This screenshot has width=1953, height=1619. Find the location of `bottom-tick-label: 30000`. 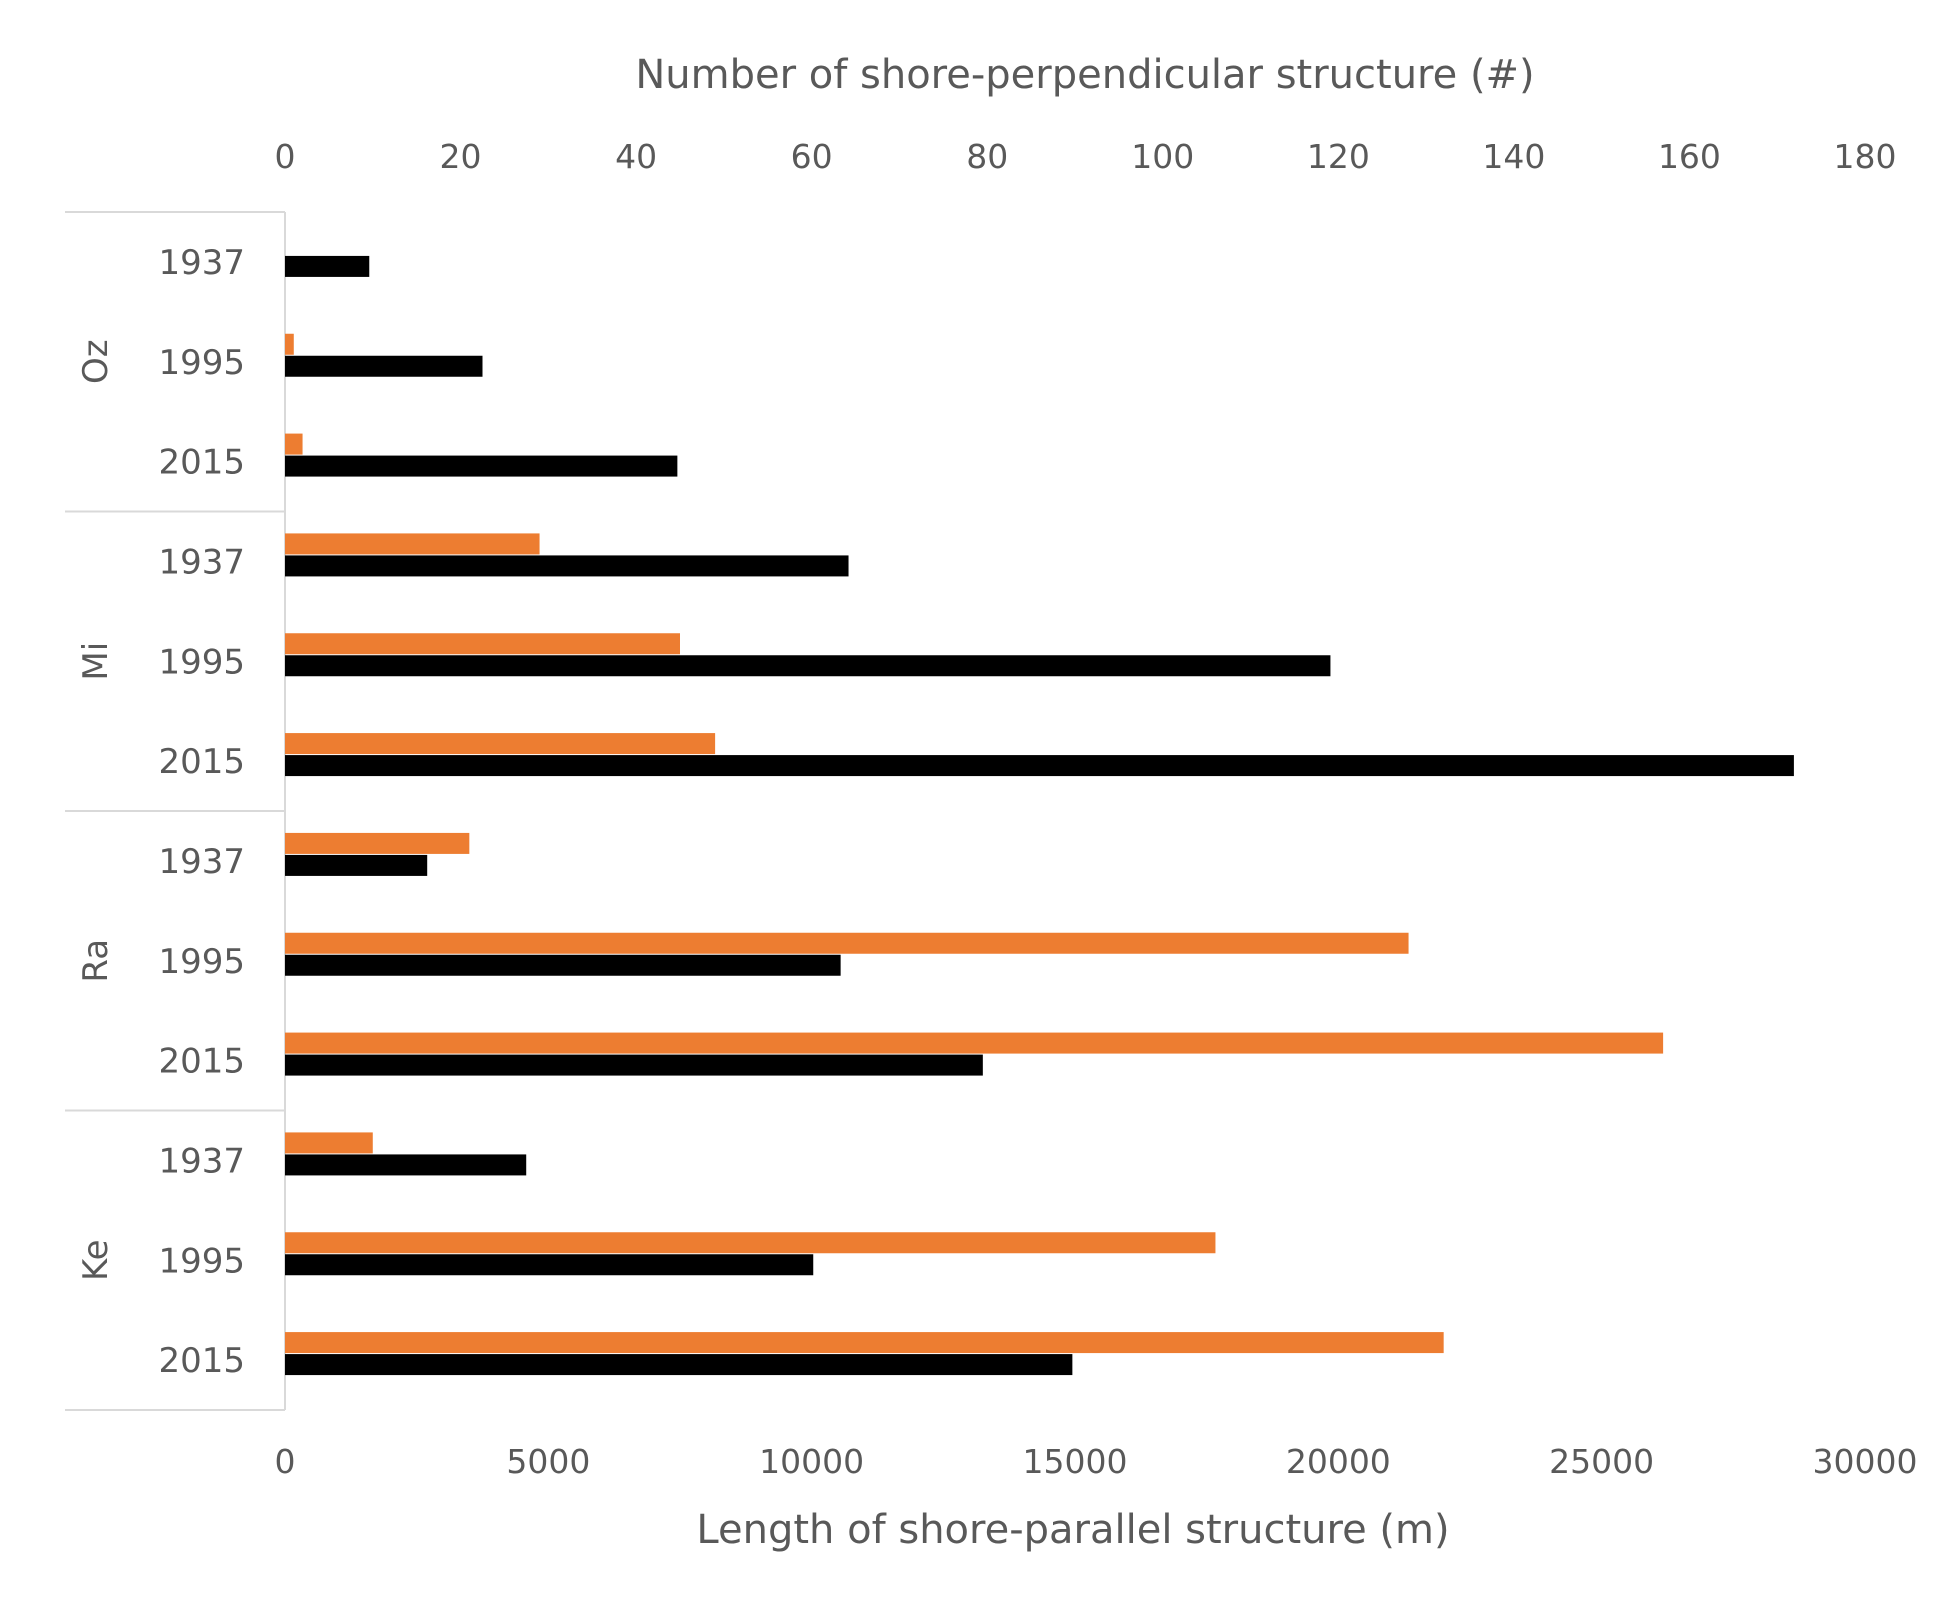

bottom-tick-label: 30000 is located at coordinates (1865, 1461).